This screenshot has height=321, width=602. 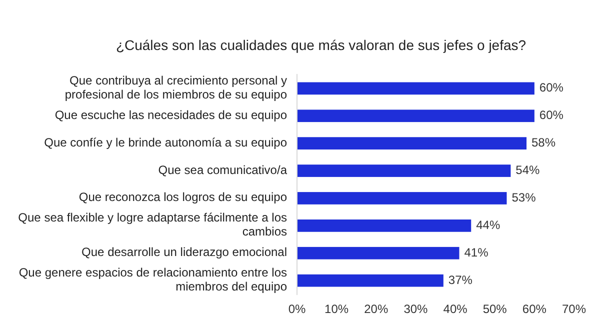 I want to click on x-tick-label: 30%, so click(x=416, y=309).